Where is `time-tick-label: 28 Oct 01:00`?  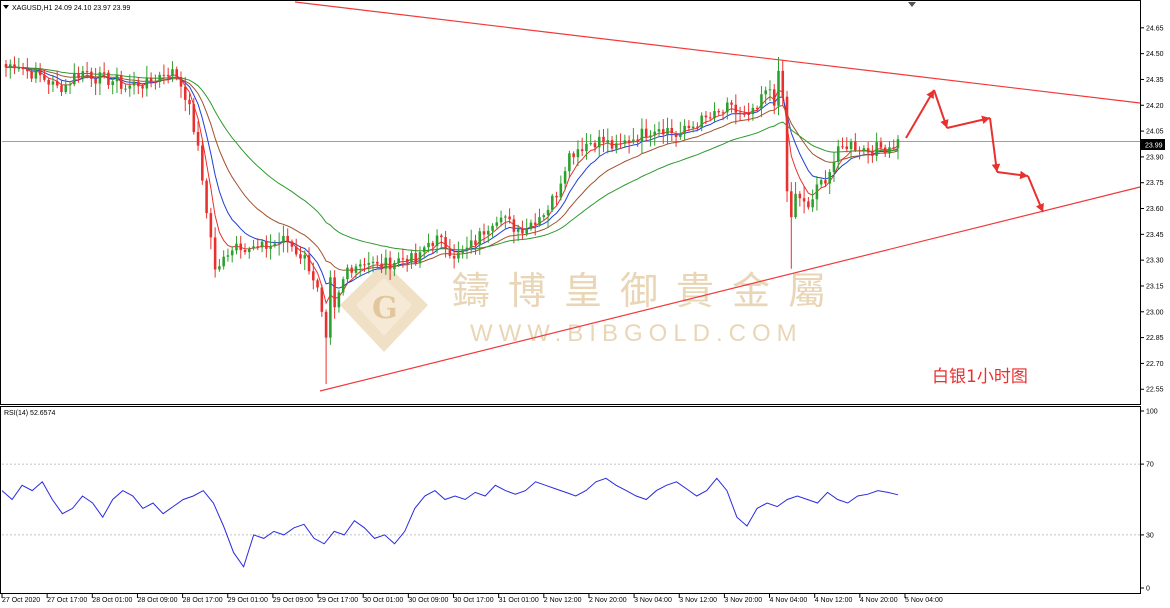
time-tick-label: 28 Oct 01:00 is located at coordinates (112, 600).